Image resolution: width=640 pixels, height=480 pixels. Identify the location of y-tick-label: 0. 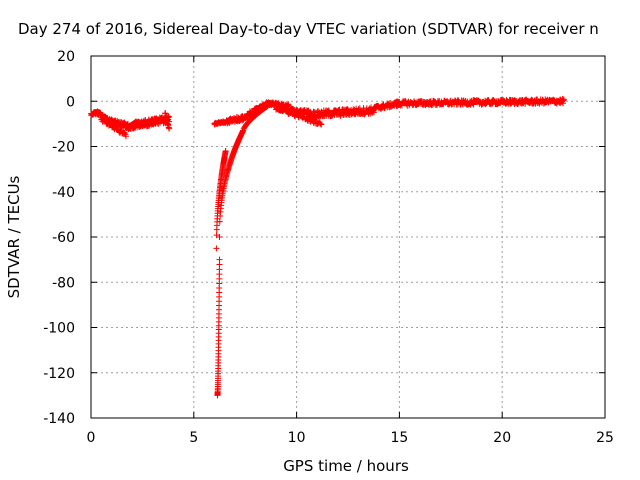
(70, 102).